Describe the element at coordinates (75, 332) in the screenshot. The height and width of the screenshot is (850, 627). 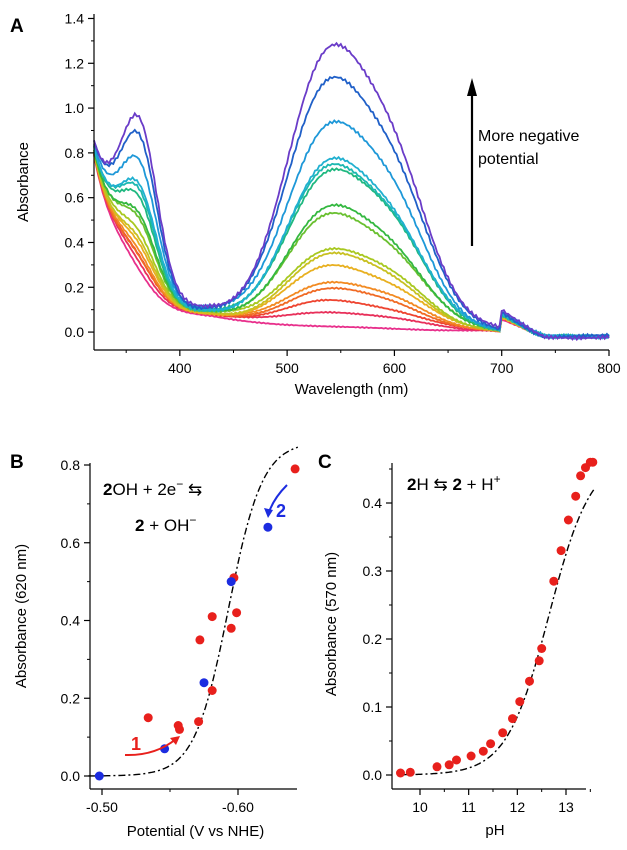
I see `panel-a-ytick-label: 0.0` at that location.